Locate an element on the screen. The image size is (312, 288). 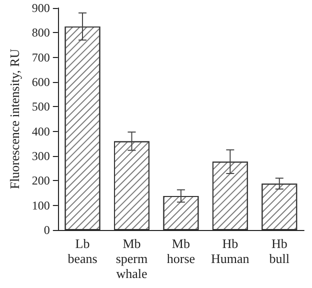
y-tick-label: 200 is located at coordinates (41, 181).